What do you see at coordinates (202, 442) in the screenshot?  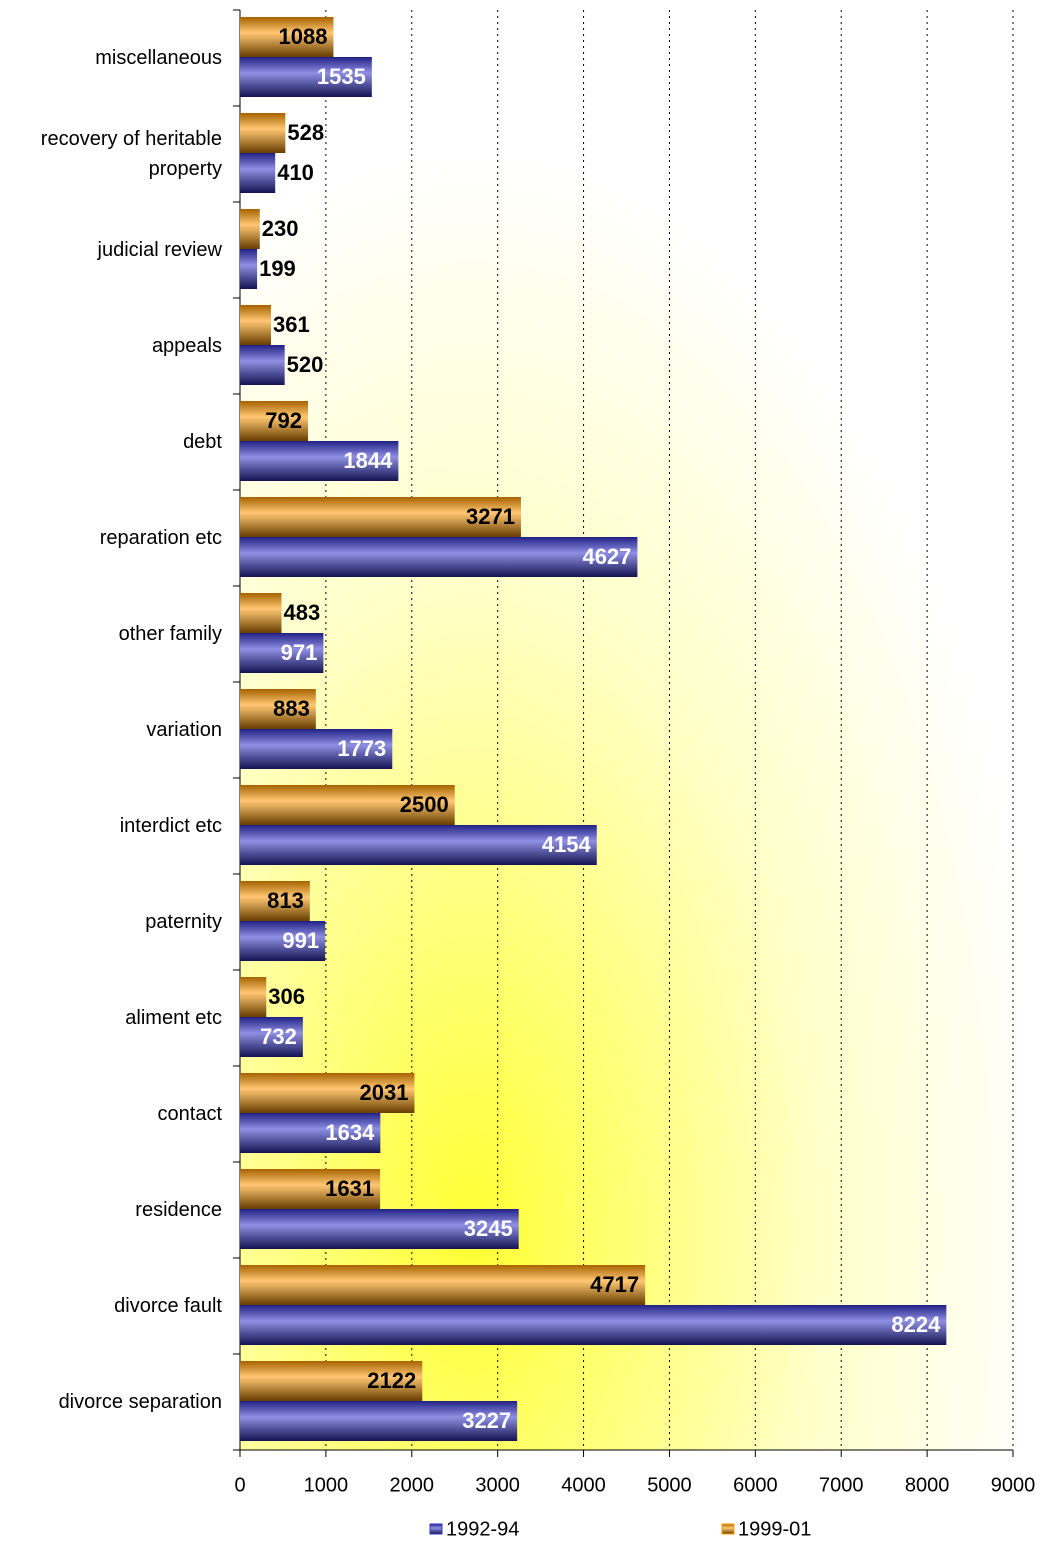 I see `category-label: debt` at bounding box center [202, 442].